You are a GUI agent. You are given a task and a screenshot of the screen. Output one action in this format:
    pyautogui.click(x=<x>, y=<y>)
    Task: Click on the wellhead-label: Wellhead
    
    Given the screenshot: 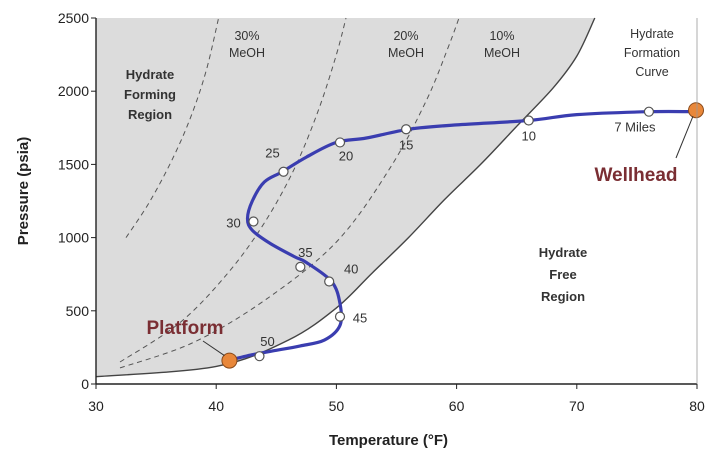 What is the action you would take?
    pyautogui.click(x=635, y=175)
    